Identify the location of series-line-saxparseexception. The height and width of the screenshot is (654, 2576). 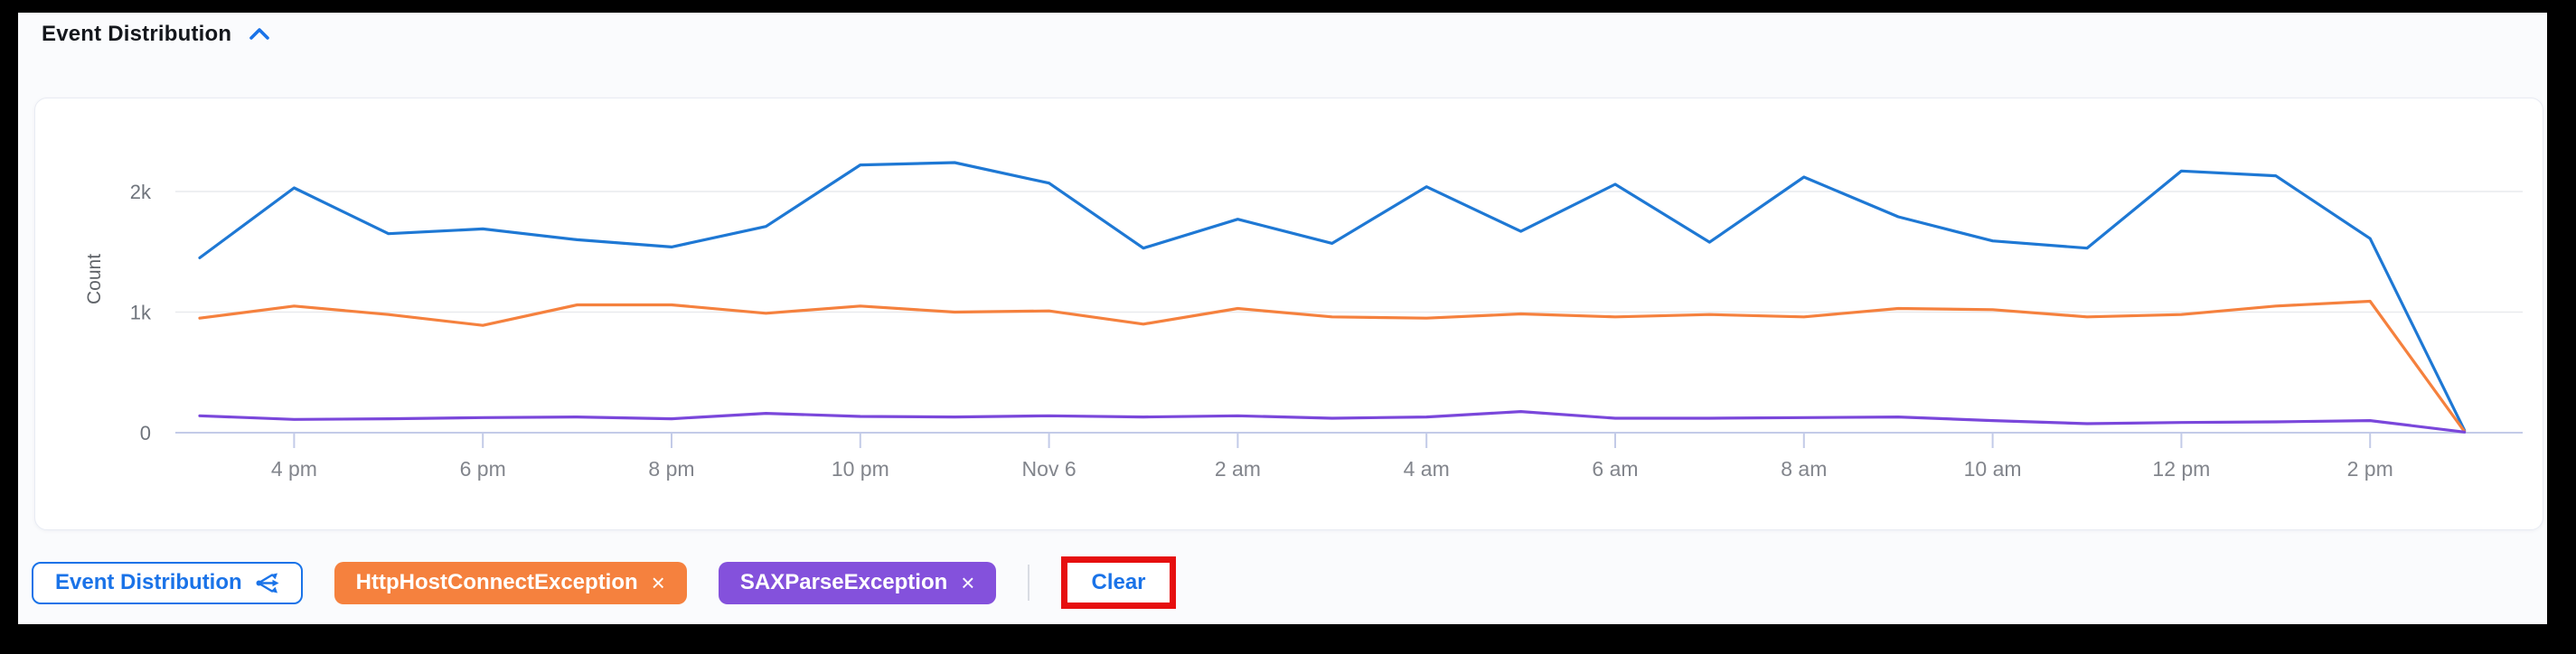
(1333, 422).